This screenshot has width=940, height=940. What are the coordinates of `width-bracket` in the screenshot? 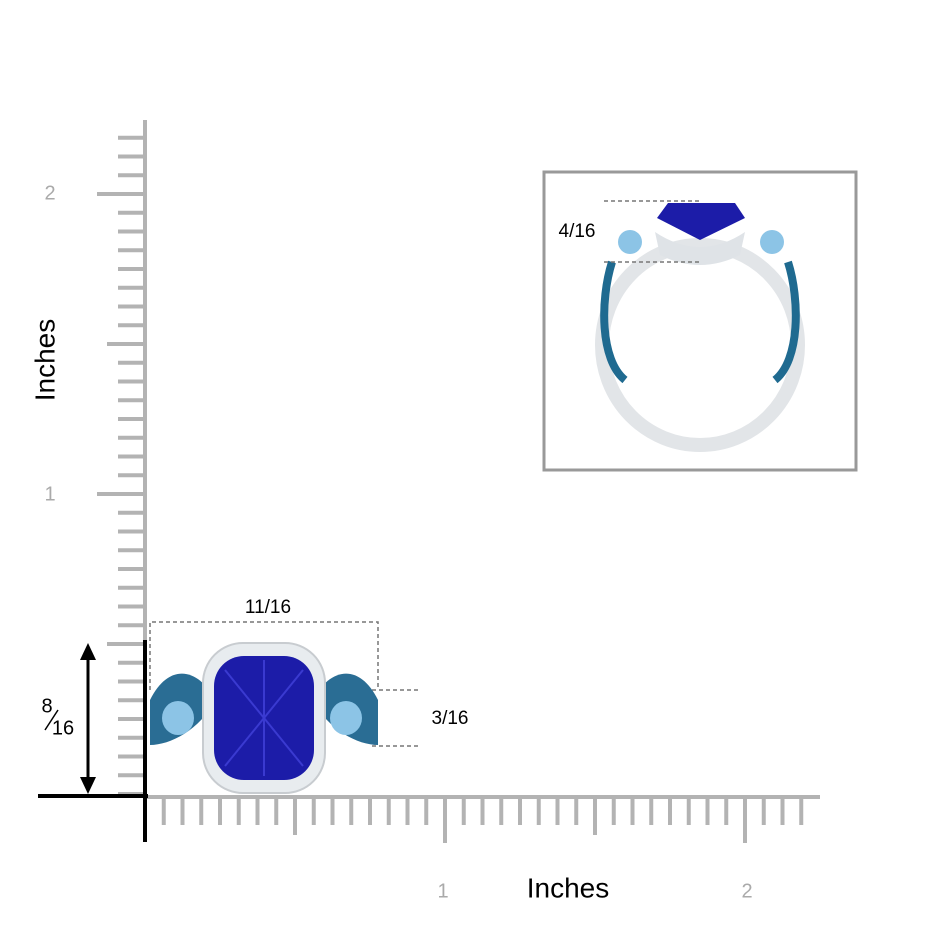 It's located at (264, 655).